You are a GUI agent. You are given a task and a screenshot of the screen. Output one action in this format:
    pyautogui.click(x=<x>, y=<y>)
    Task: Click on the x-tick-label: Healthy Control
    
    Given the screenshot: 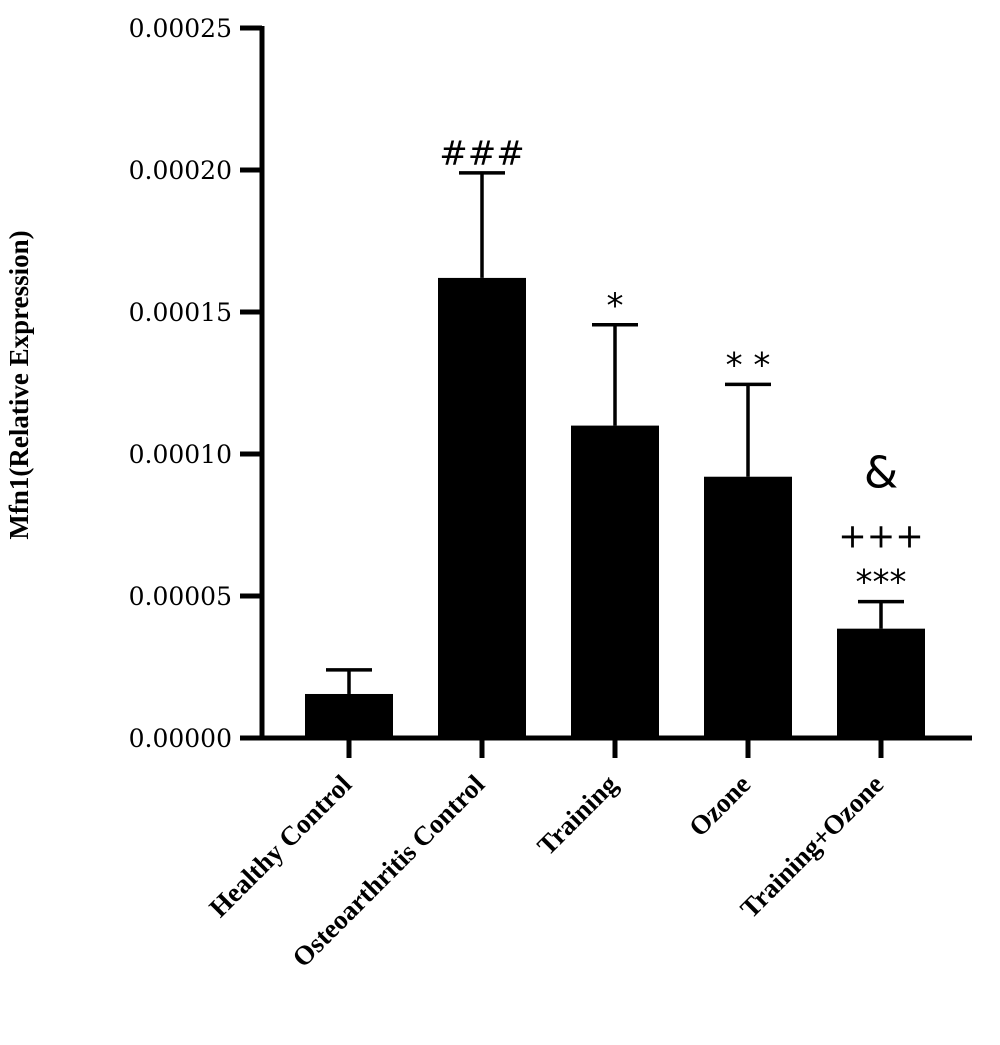 What is the action you would take?
    pyautogui.click(x=280, y=846)
    